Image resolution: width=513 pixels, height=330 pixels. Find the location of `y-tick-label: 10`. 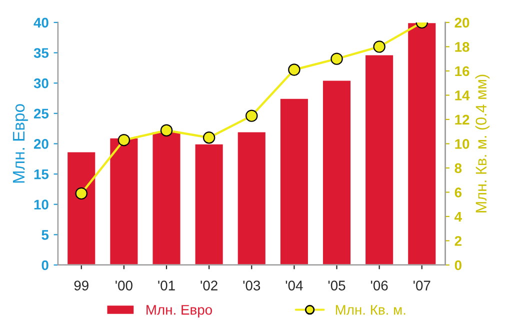

y-tick-label: 10 is located at coordinates (41, 205).